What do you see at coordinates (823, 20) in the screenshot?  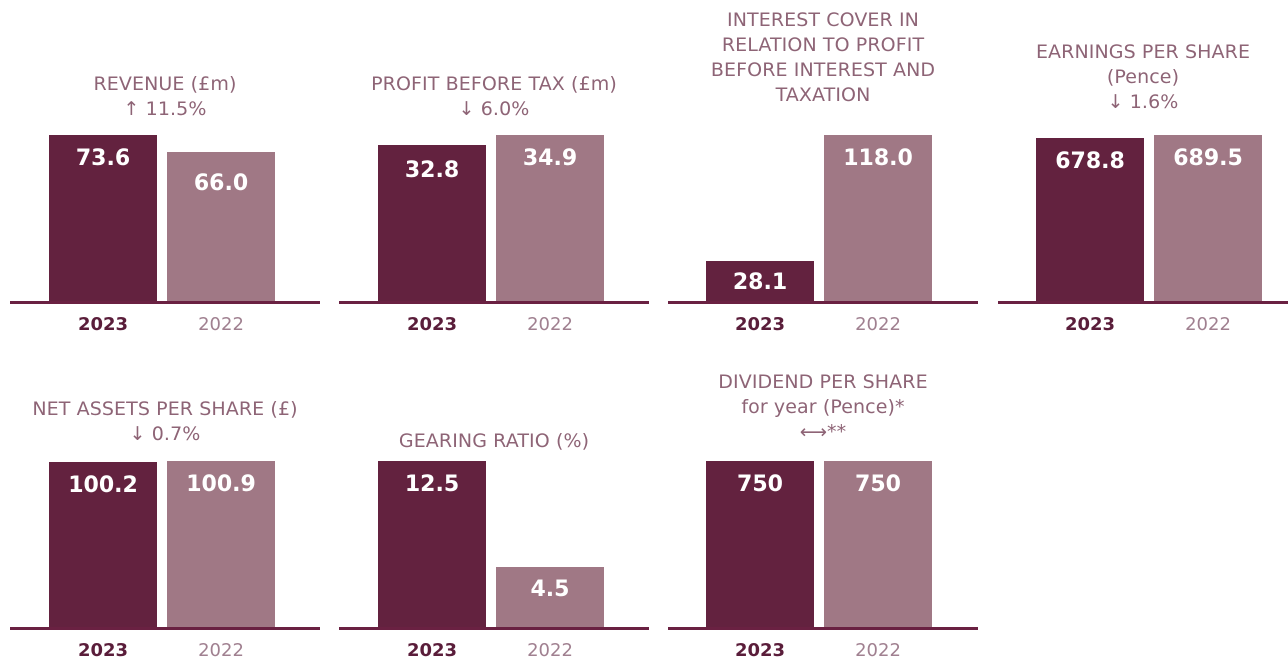 I see `title-line: INTEREST COVER IN` at bounding box center [823, 20].